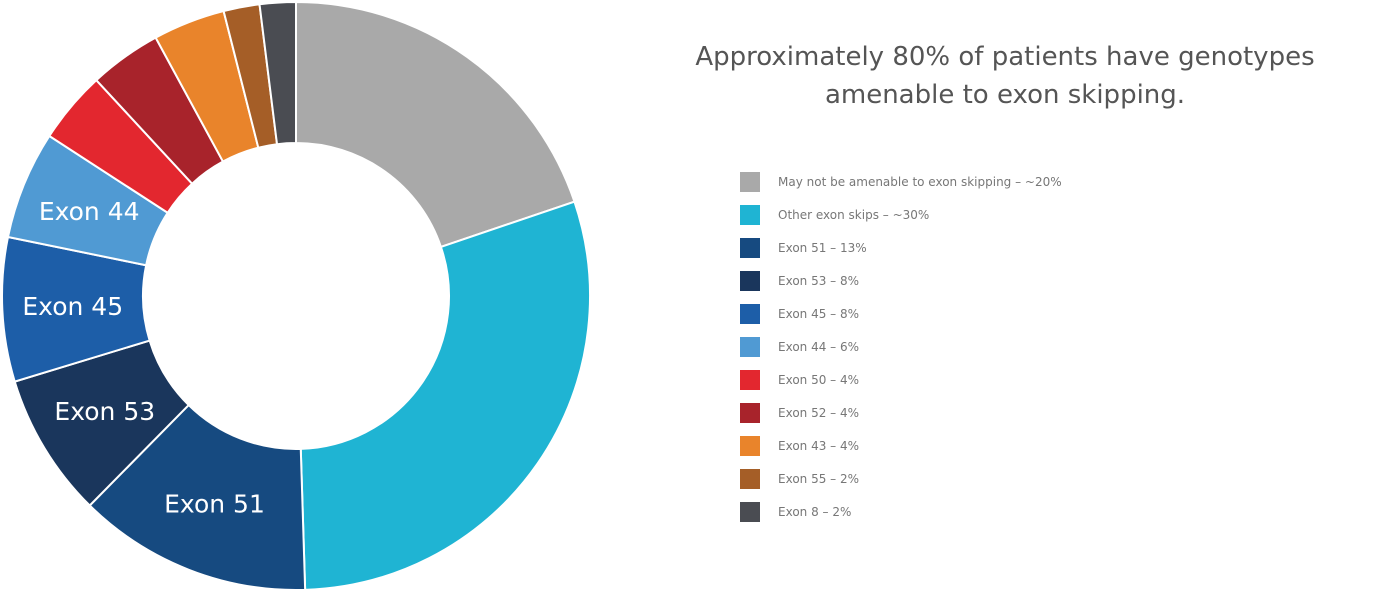 The width and height of the screenshot is (1382, 594). I want to click on slice-label-exon-45: Exon 45, so click(72, 306).